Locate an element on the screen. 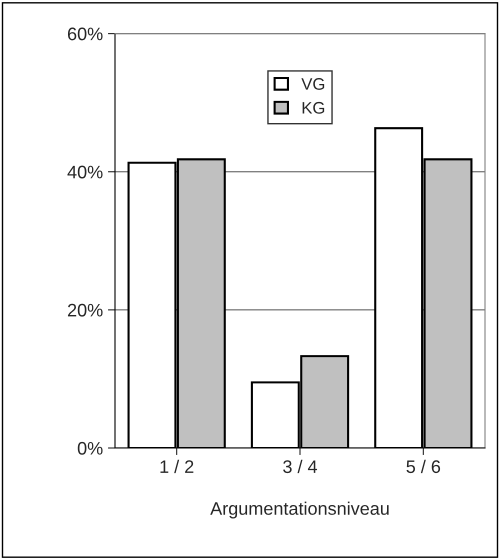 This screenshot has height=560, width=500. y-tick-label: 20% is located at coordinates (85, 310).